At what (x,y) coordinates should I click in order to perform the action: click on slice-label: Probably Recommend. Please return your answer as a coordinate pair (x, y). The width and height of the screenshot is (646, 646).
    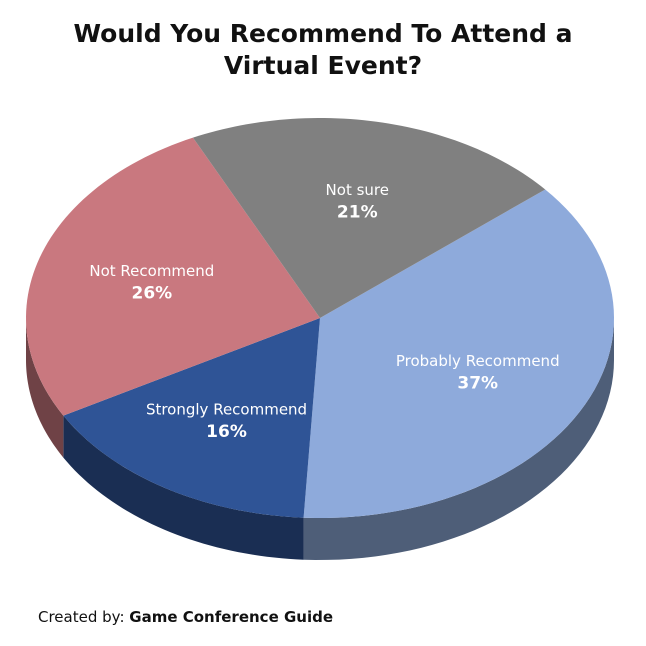
    Looking at the image, I should click on (478, 361).